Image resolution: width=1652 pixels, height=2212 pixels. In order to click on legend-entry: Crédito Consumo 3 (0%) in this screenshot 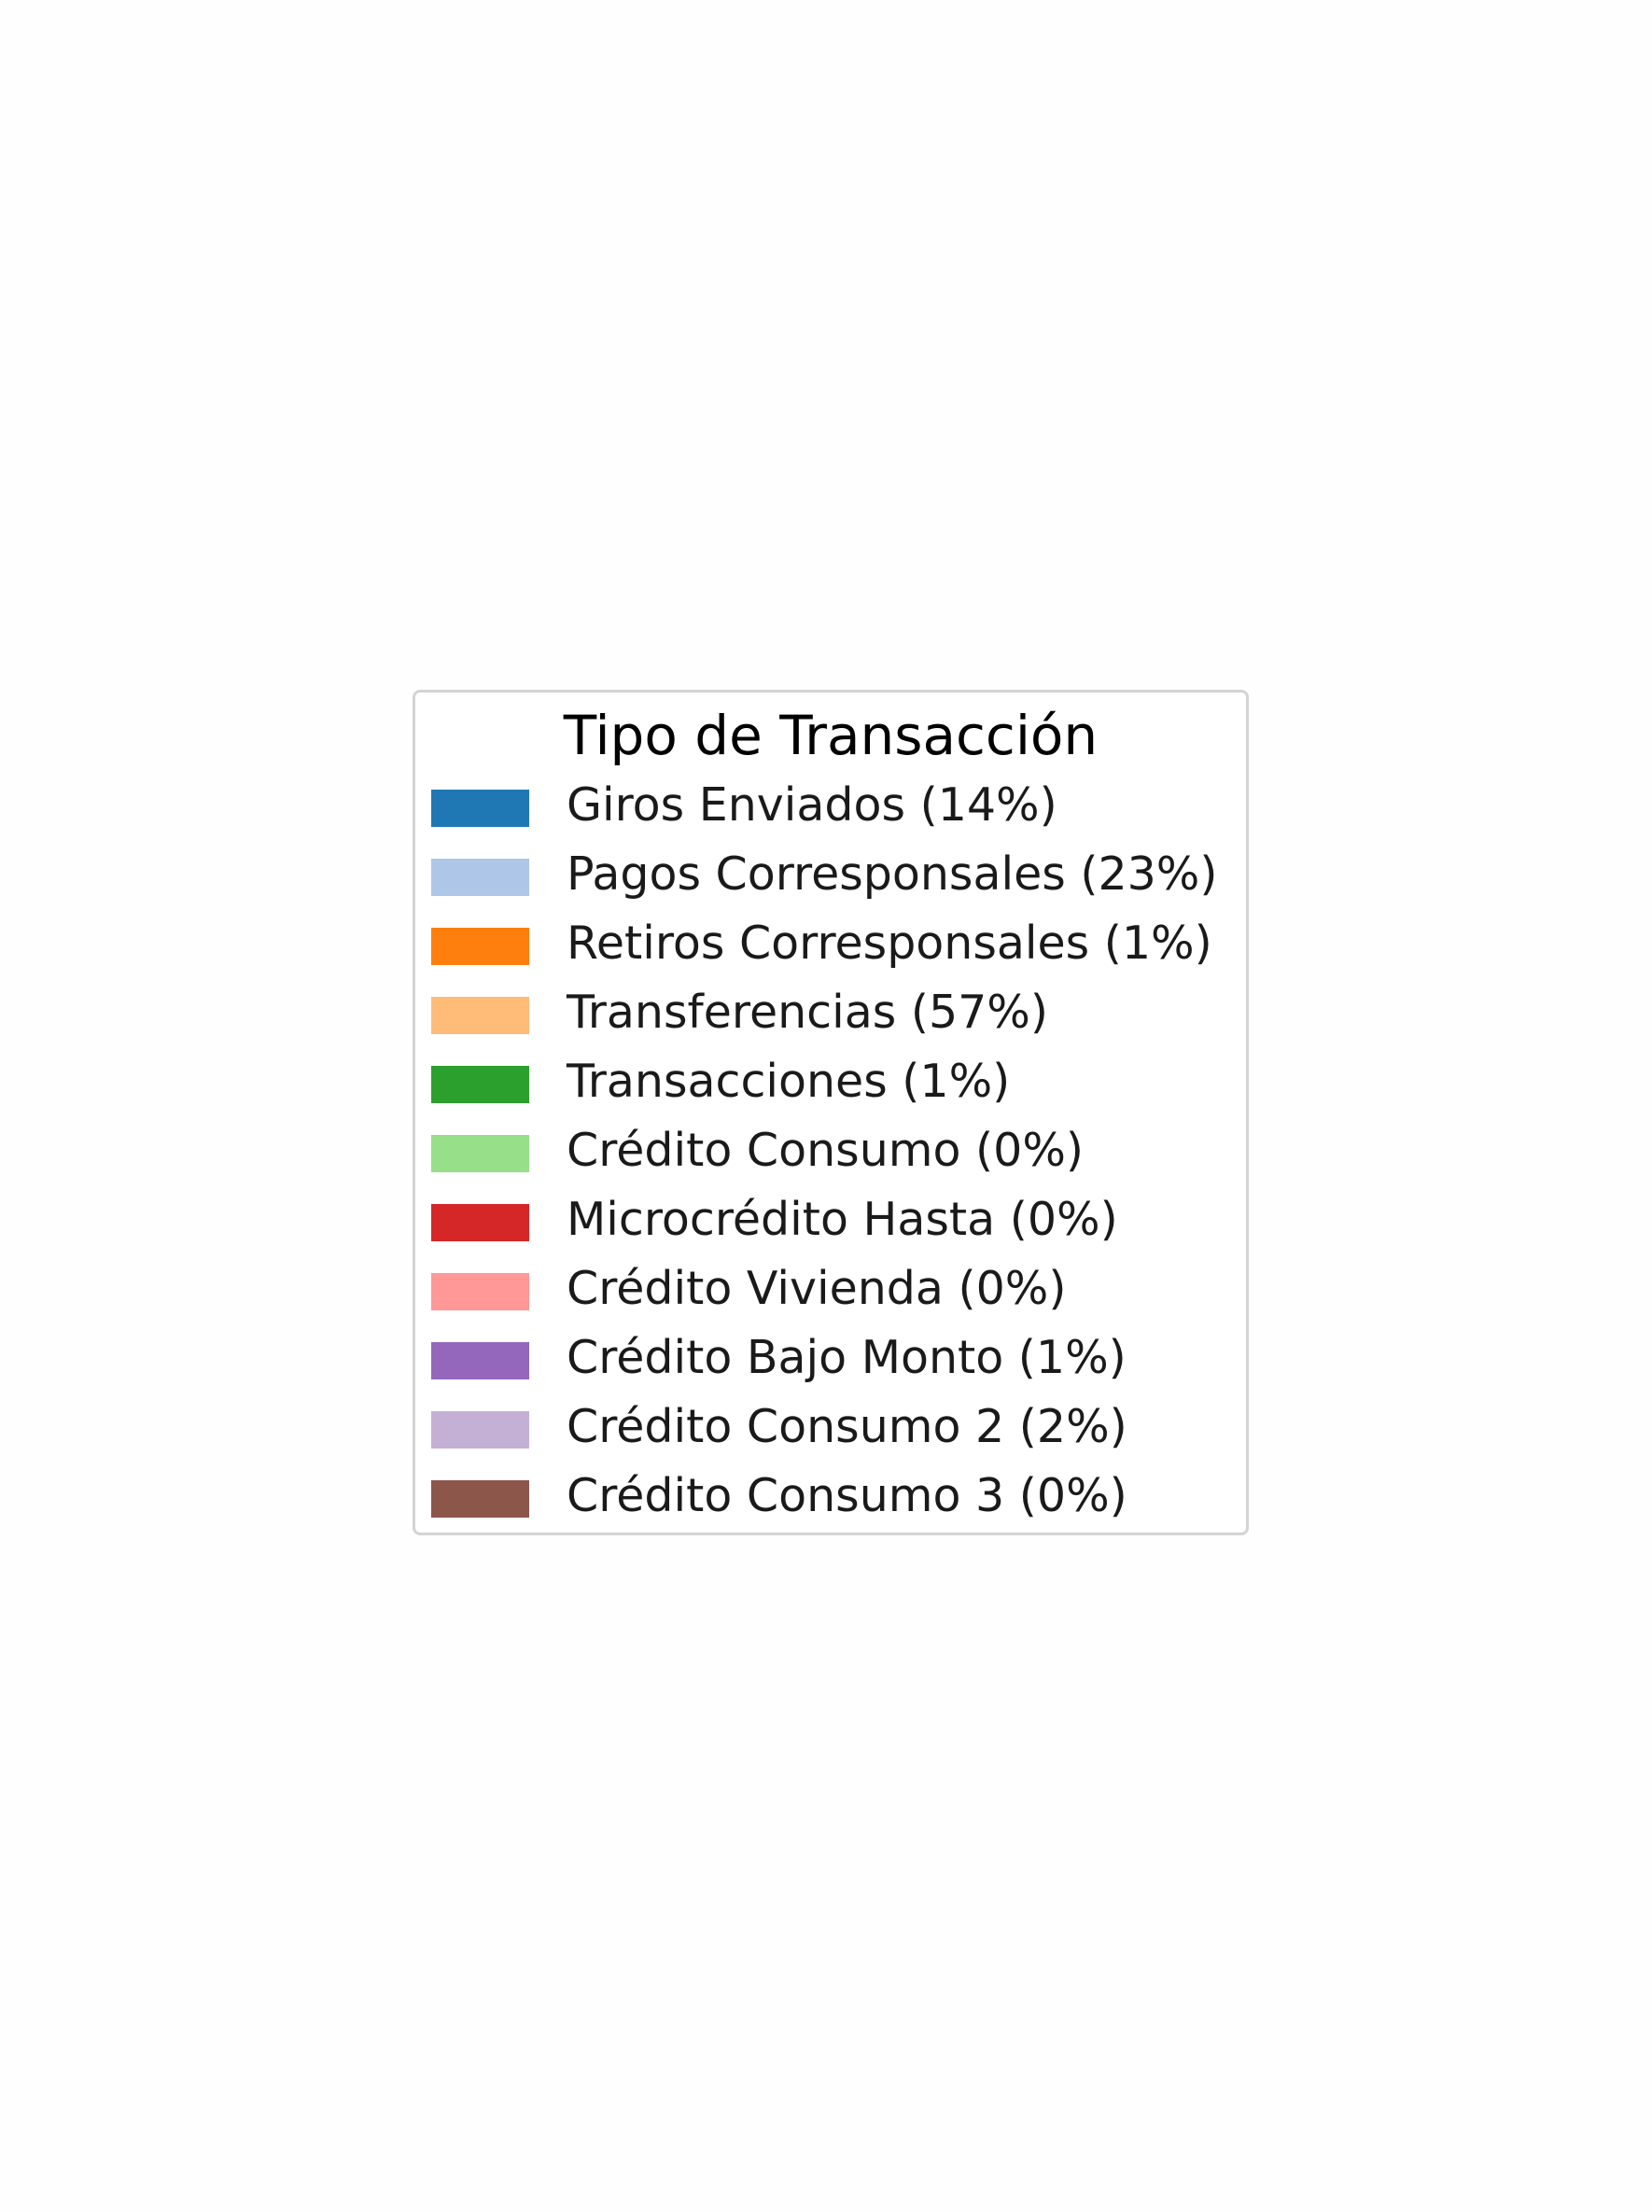, I will do `click(832, 1508)`.